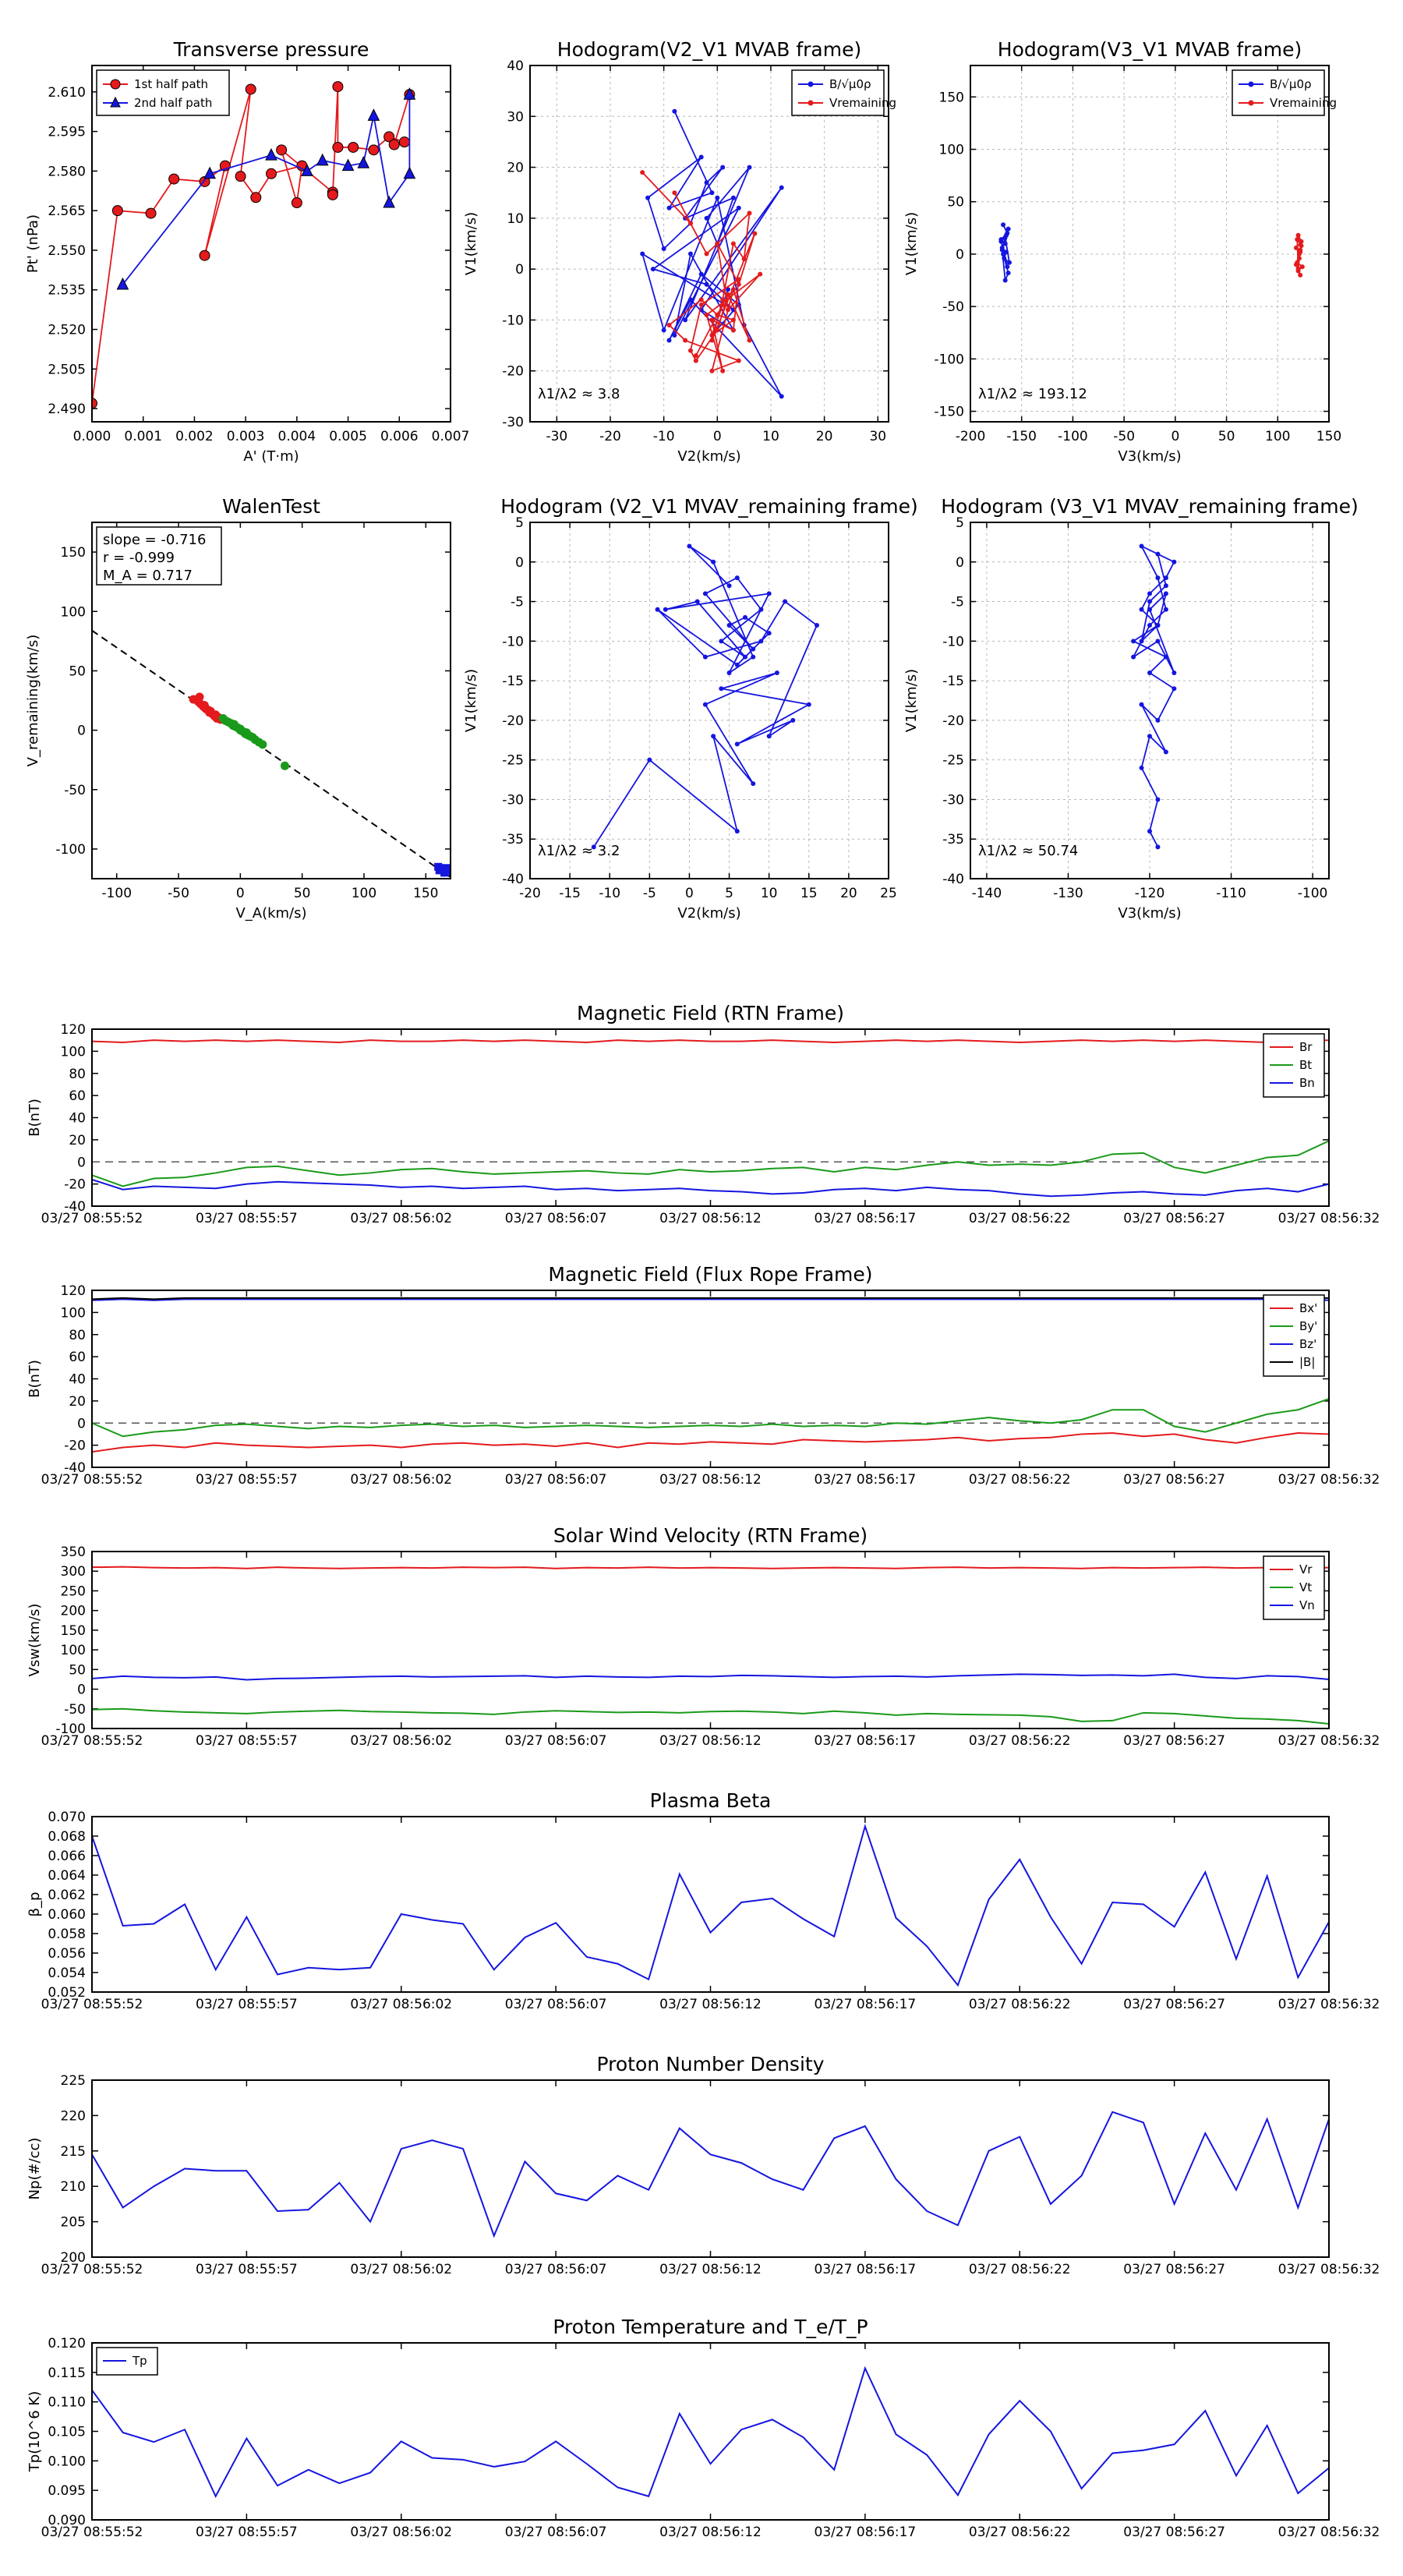 The height and width of the screenshot is (2576, 1403). What do you see at coordinates (515, 219) in the screenshot?
I see `y-tick-label: 10` at bounding box center [515, 219].